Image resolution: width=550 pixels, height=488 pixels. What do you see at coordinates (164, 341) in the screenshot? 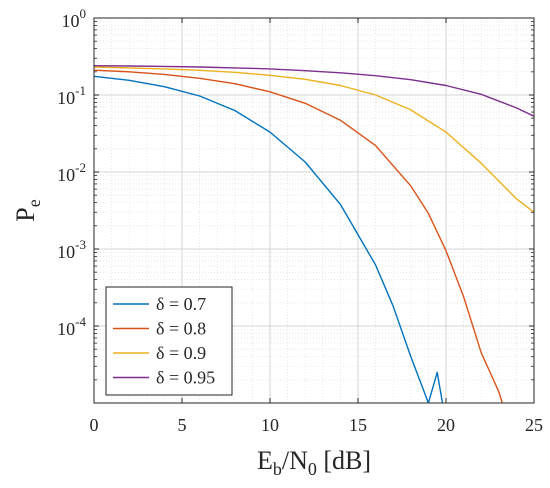
I see `legend-items: δ = 0.7 δ = 0.8 δ = 0.9 δ = 0.95` at bounding box center [164, 341].